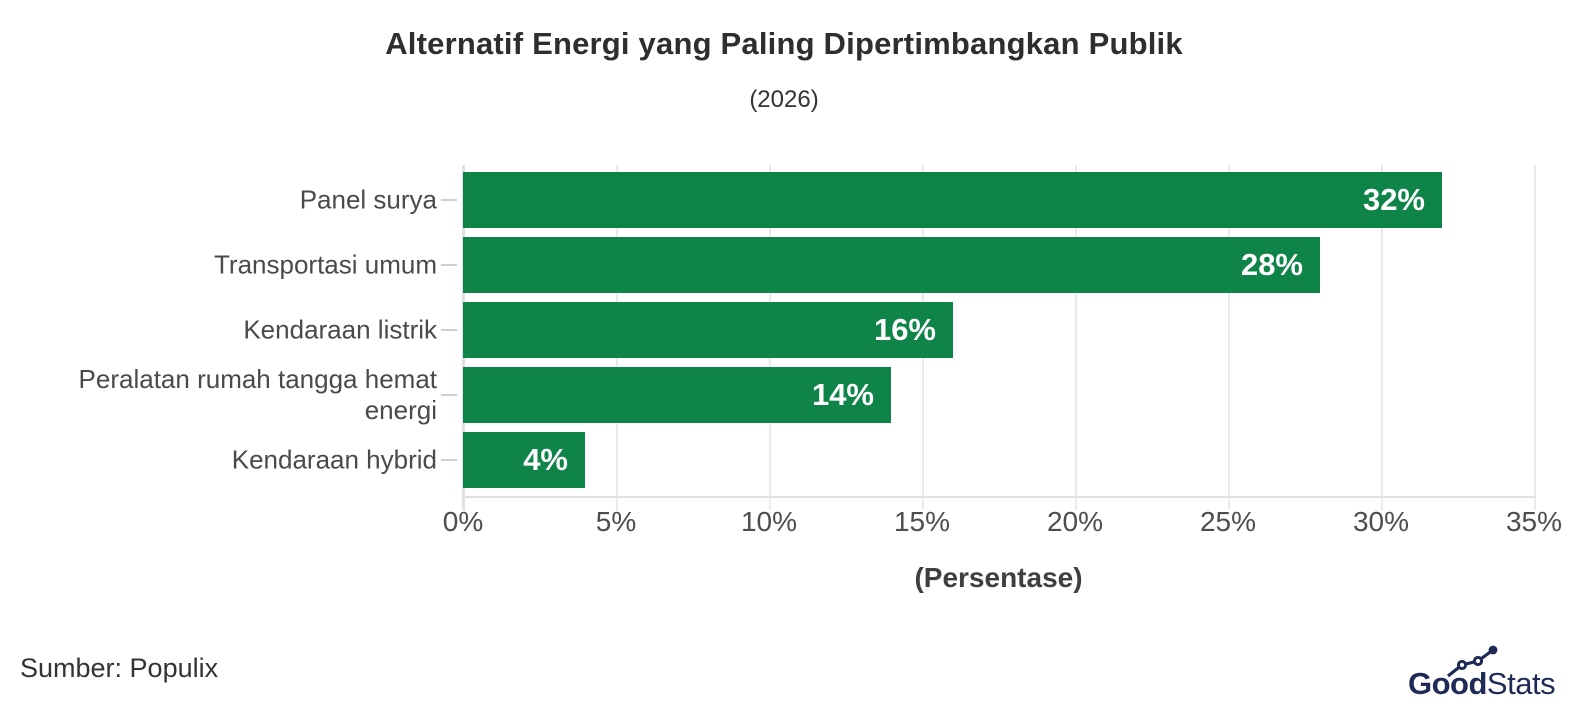  What do you see at coordinates (325, 264) in the screenshot?
I see `category-label: Transportasi umum` at bounding box center [325, 264].